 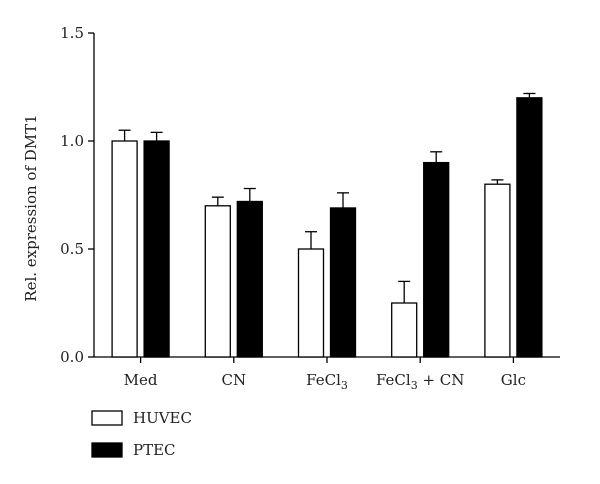 I want to click on y-tick-label: 1.0, so click(x=72, y=141).